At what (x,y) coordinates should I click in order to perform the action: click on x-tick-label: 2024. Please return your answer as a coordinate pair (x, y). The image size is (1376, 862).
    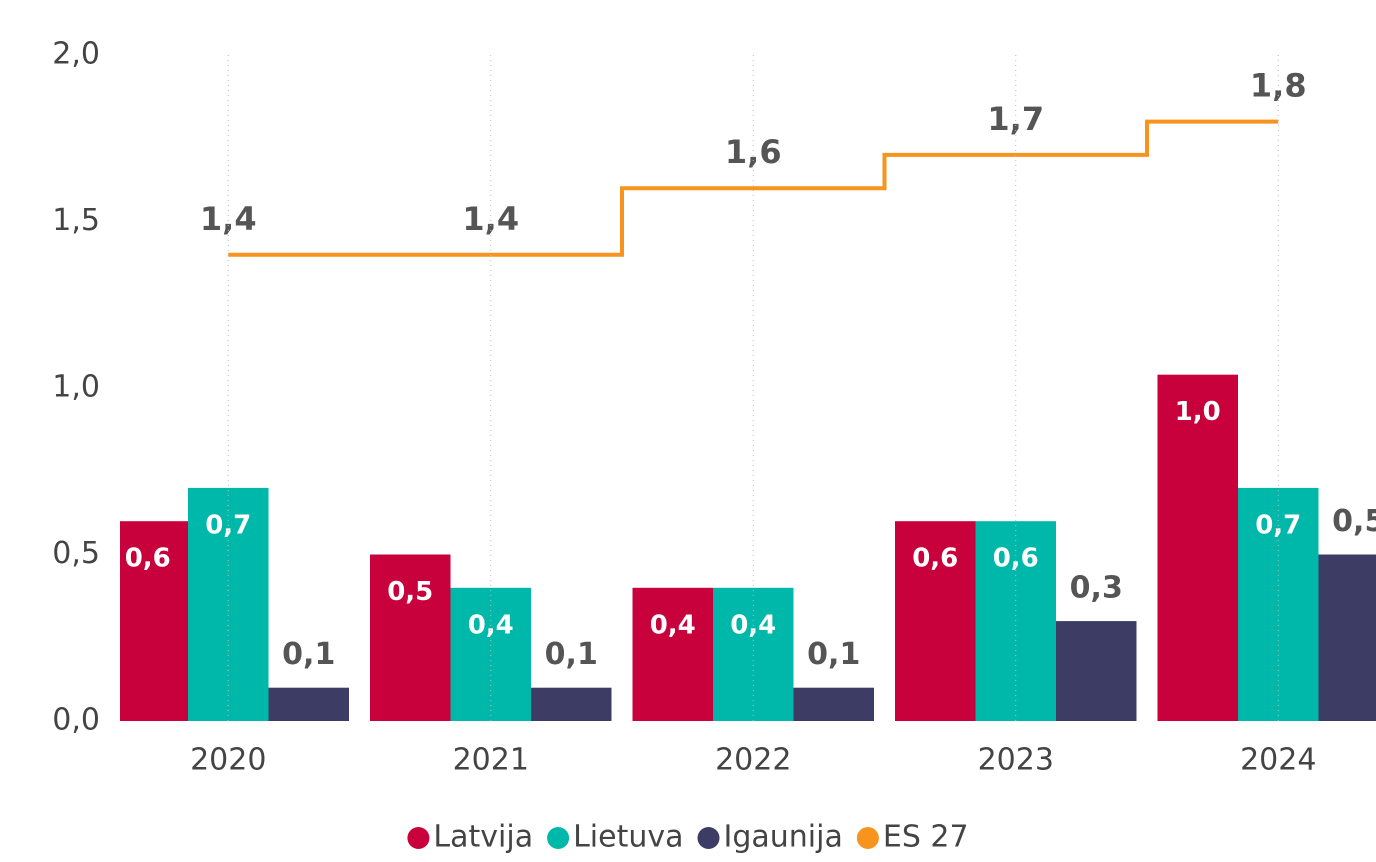
    Looking at the image, I should click on (1278, 760).